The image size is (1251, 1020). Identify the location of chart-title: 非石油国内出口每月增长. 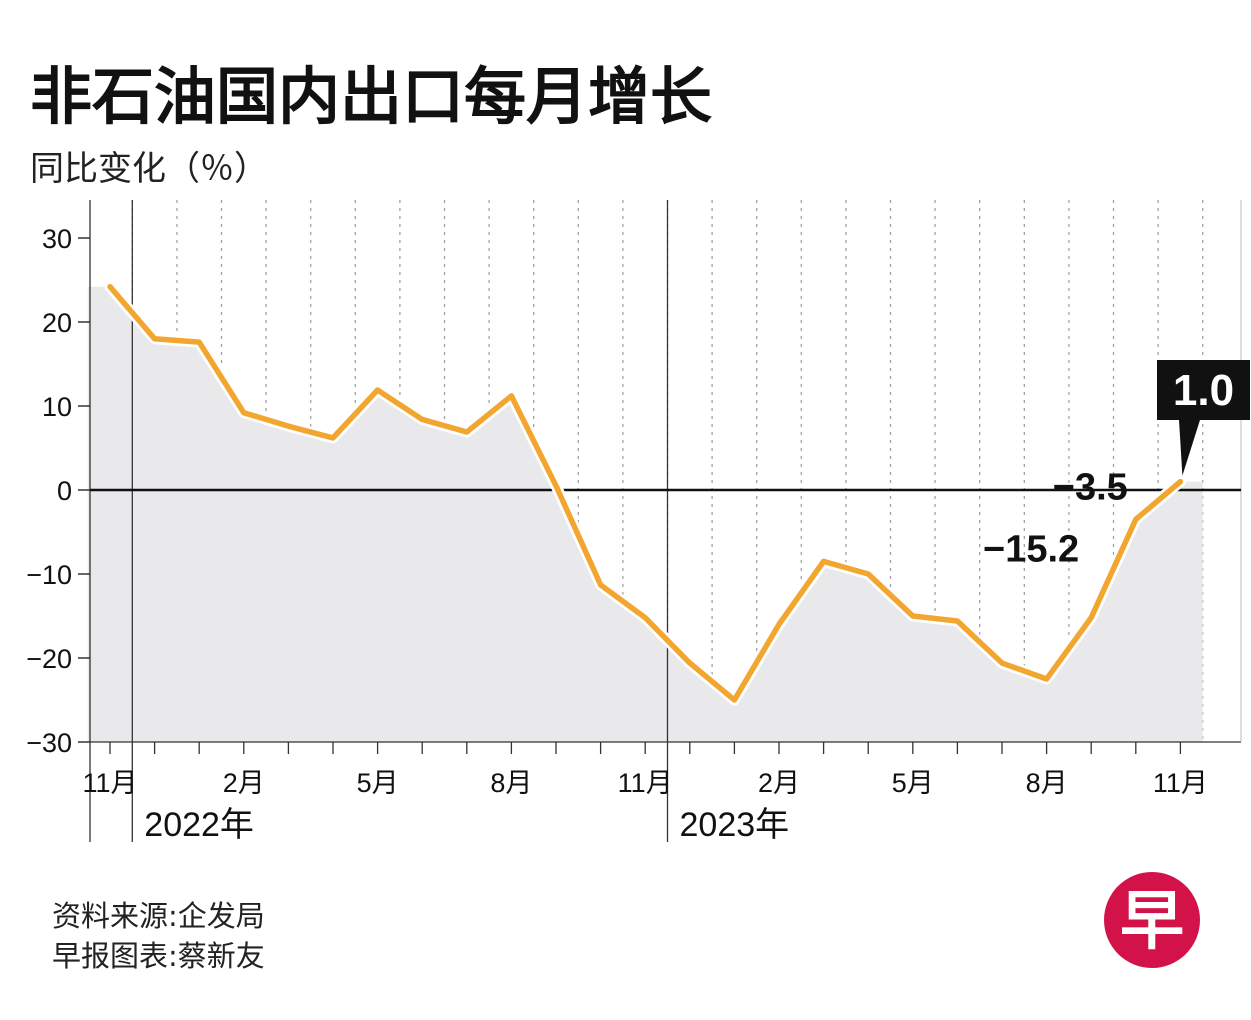
(371, 96).